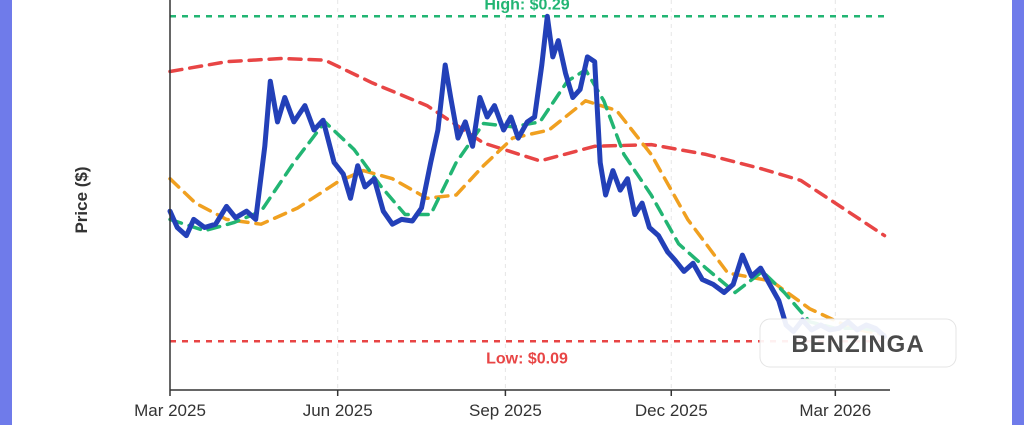  What do you see at coordinates (338, 410) in the screenshot?
I see `x-tick-label: Jun 2025` at bounding box center [338, 410].